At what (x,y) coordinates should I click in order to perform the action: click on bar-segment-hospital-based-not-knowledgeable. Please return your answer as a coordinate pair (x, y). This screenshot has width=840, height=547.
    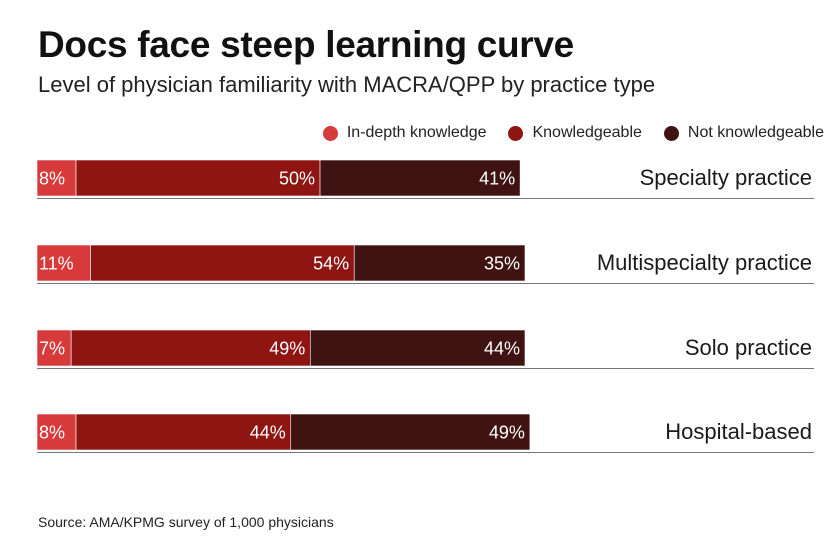
    Looking at the image, I should click on (410, 432).